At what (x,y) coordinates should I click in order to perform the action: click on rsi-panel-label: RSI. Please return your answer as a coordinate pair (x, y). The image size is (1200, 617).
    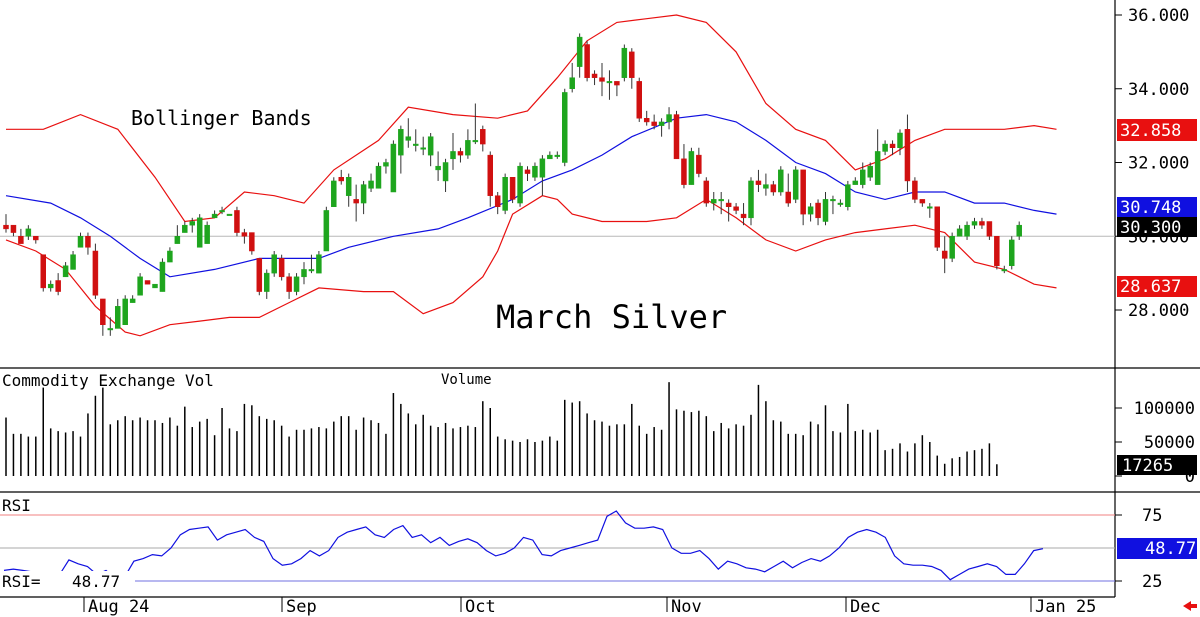
    Looking at the image, I should click on (16, 505).